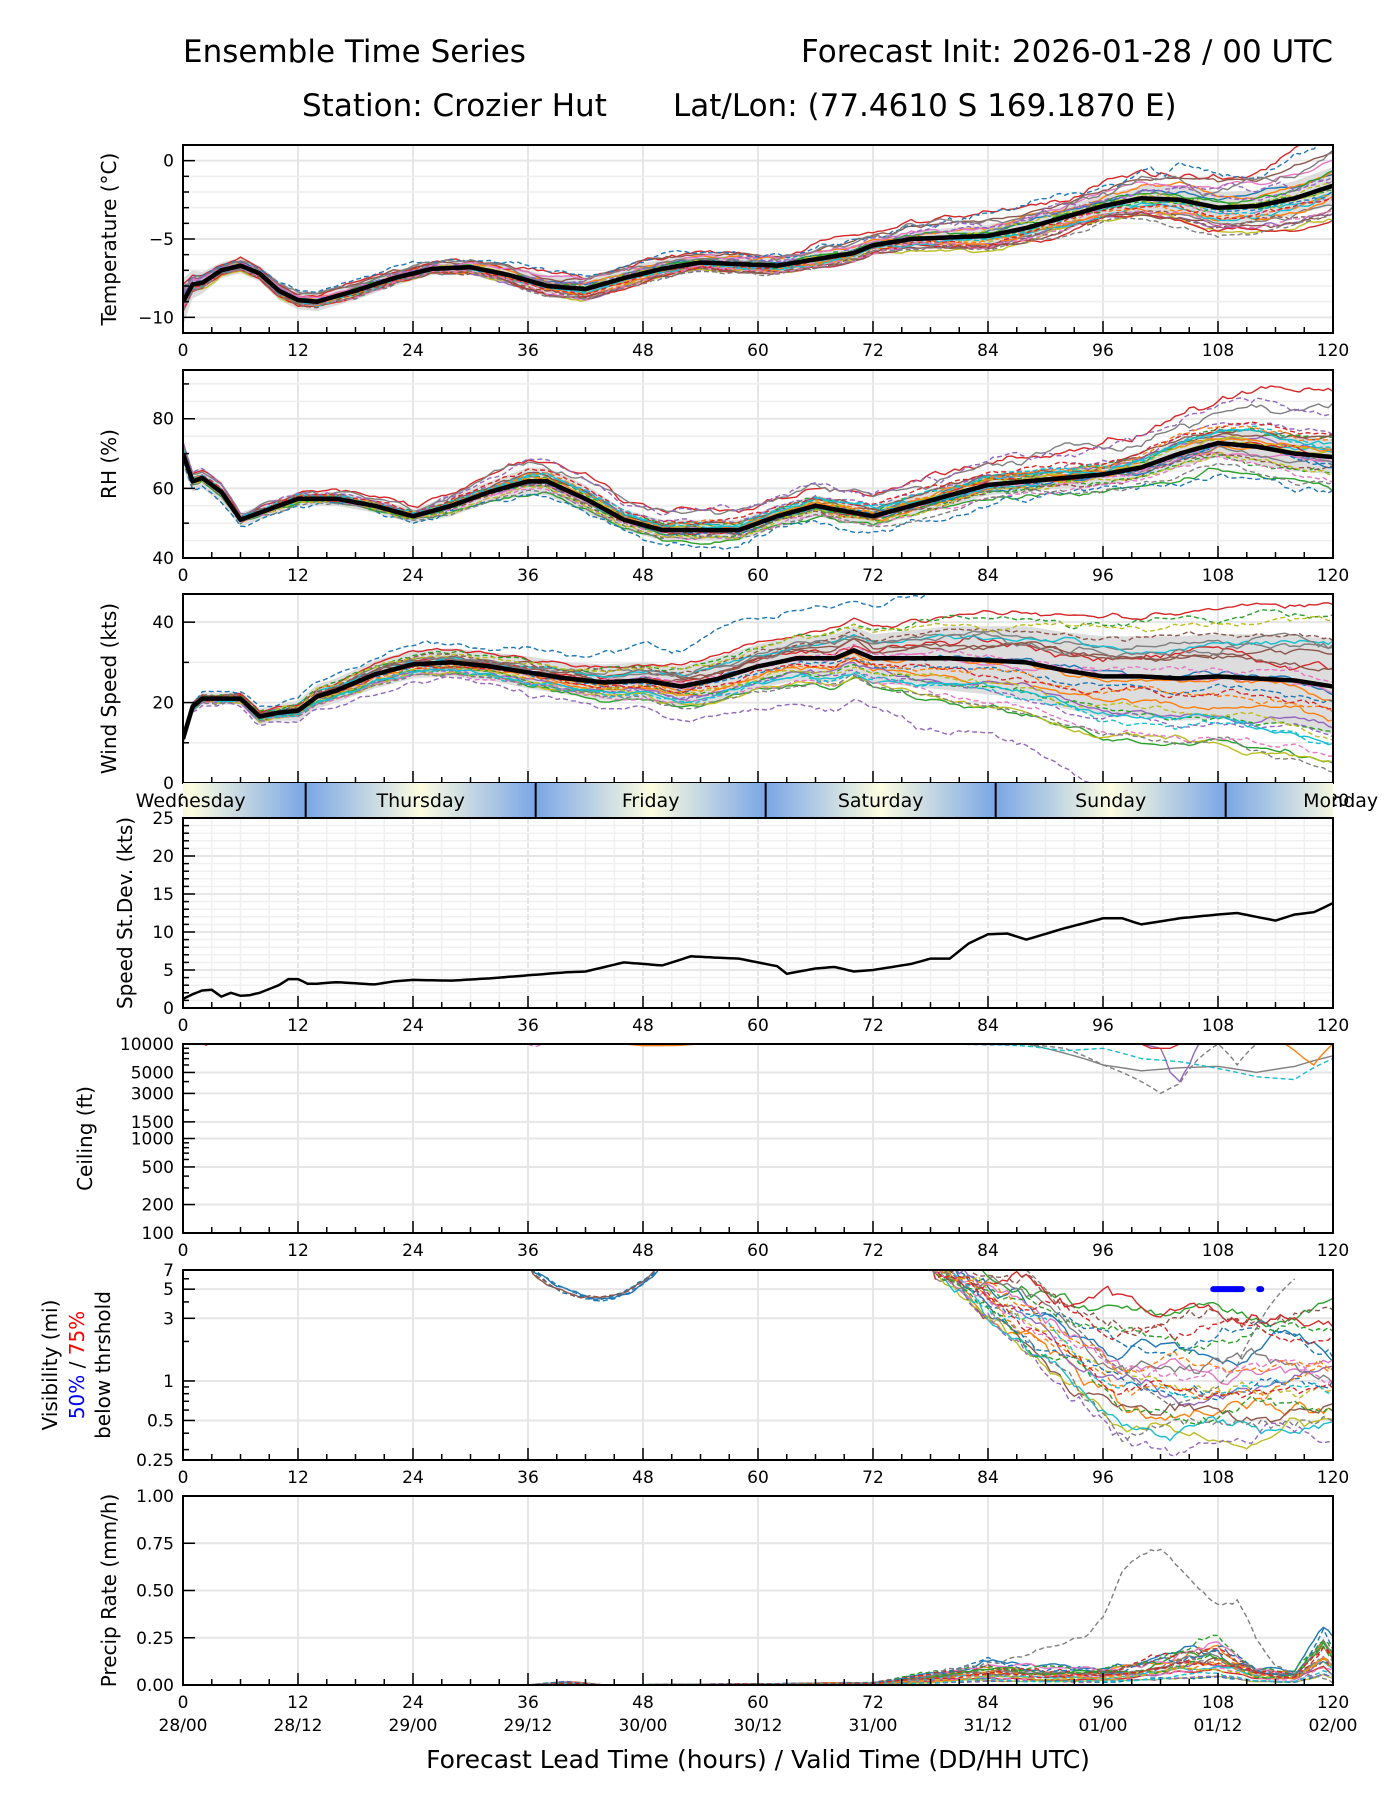 The image size is (1400, 1800). Describe the element at coordinates (528, 1726) in the screenshot. I see `valid-time-label: 29/12` at that location.